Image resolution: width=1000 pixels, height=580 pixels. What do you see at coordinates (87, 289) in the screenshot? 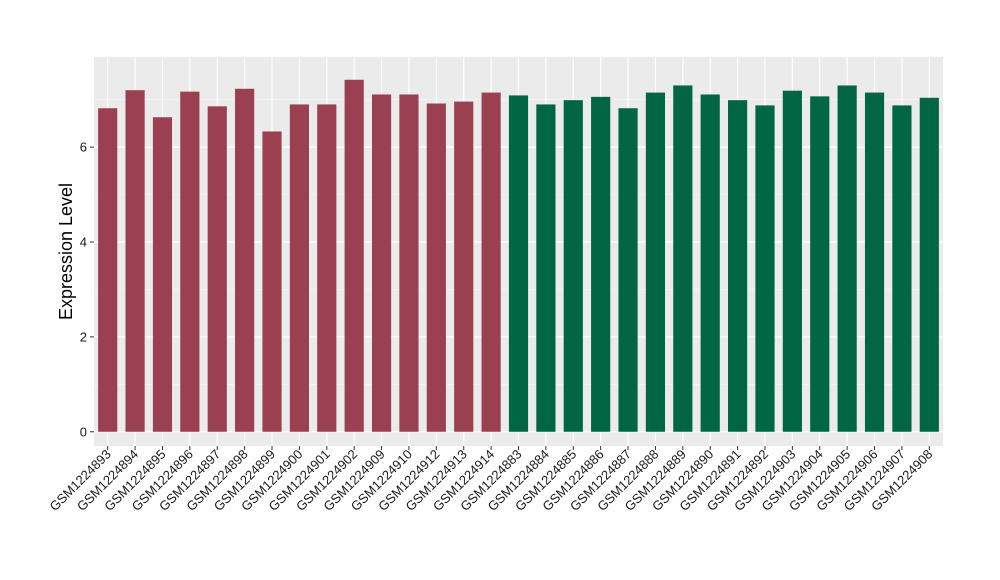
I see `y-axis: 0 2 4 6` at bounding box center [87, 289].